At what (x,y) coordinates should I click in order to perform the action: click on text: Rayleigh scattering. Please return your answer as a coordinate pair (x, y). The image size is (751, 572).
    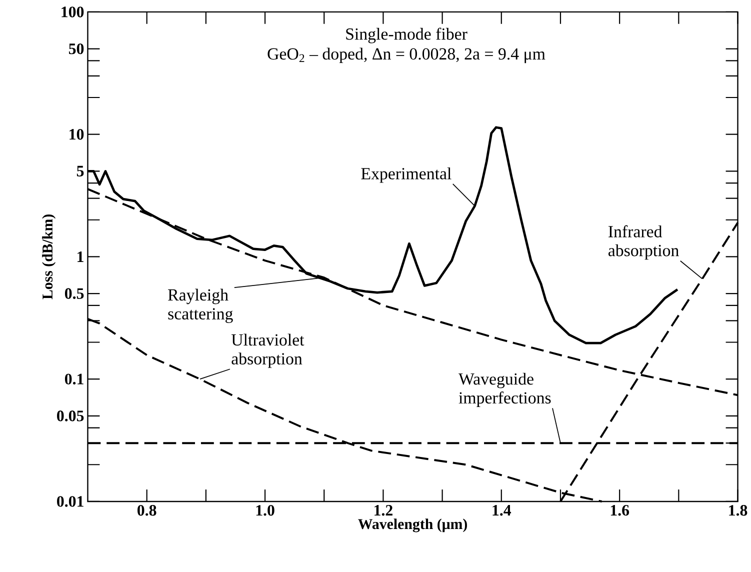
    Looking at the image, I should click on (200, 305).